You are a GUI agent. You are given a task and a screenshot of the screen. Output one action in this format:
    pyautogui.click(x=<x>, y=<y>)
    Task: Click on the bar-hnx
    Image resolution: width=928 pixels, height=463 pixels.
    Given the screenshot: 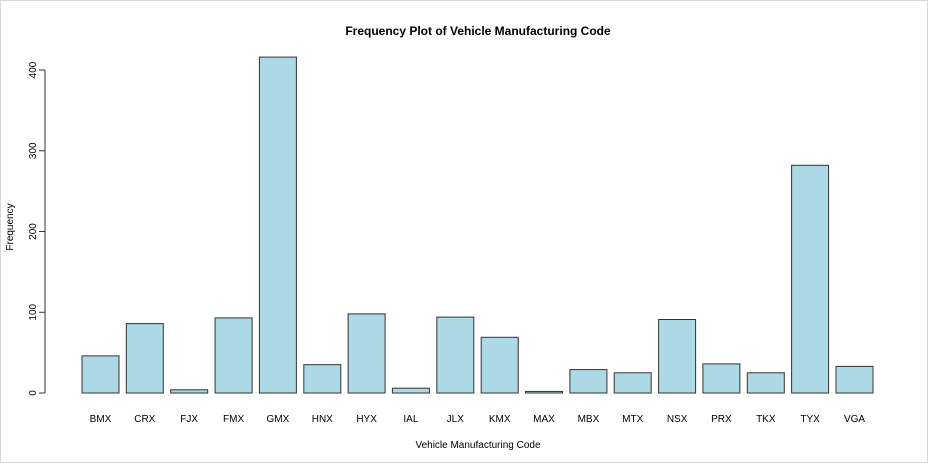 What is the action you would take?
    pyautogui.click(x=322, y=379)
    